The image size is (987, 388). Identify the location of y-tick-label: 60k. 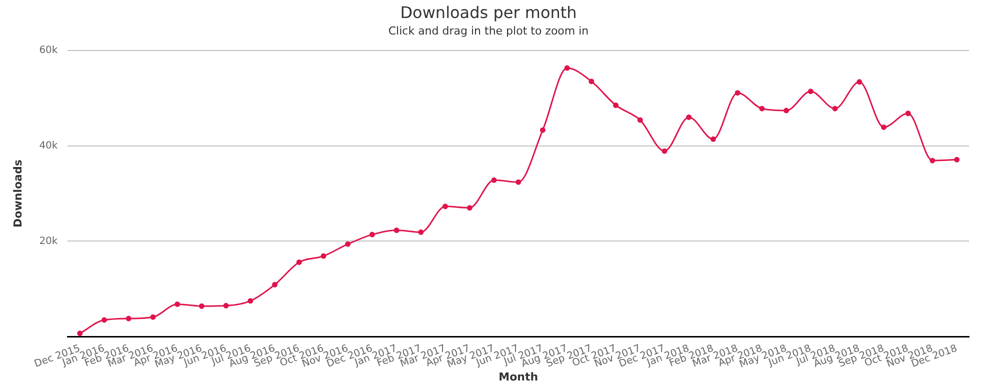
(48, 50).